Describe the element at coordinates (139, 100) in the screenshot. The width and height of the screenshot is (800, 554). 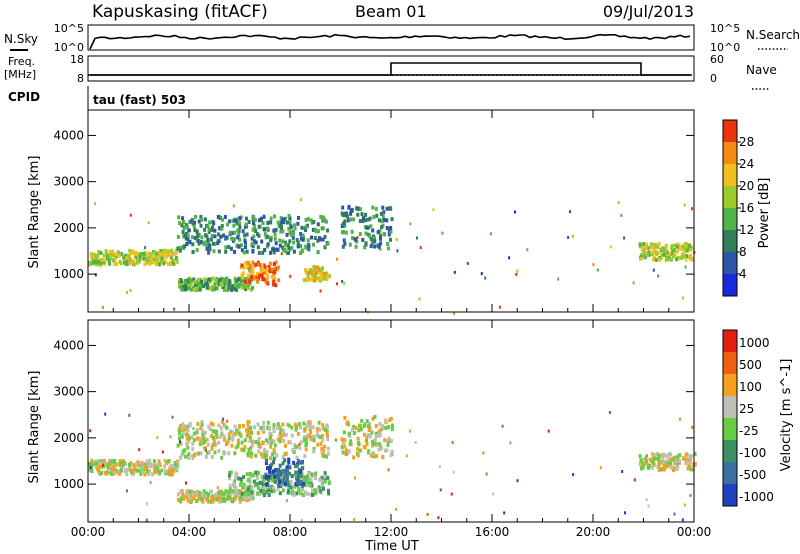
I see `cpid-value: tau (fast) 503` at that location.